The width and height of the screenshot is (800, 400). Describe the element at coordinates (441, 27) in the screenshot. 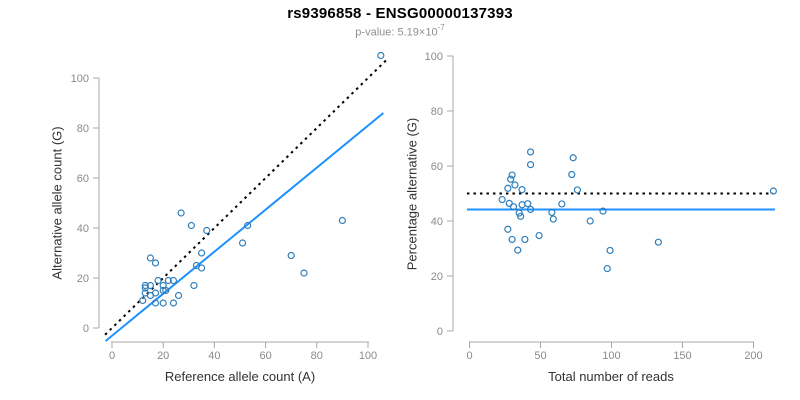

I see `pvalue-exponent: -7` at that location.